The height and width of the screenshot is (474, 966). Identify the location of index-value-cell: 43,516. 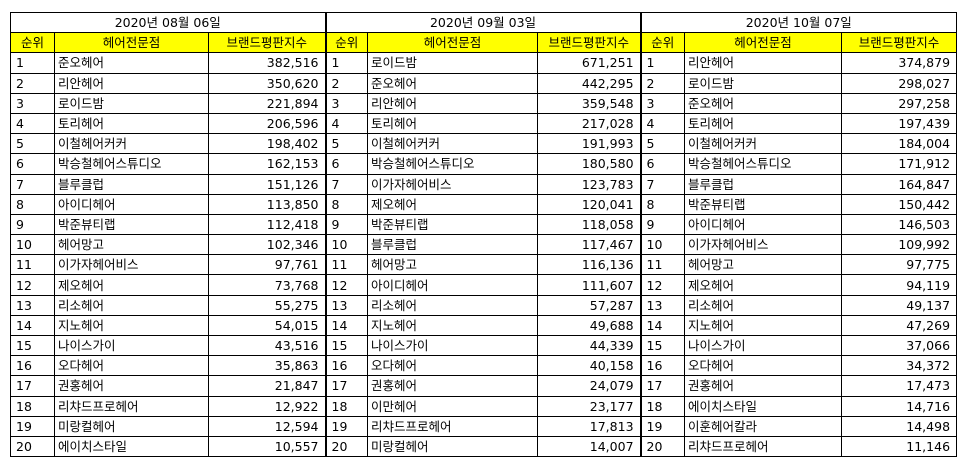
(267, 345).